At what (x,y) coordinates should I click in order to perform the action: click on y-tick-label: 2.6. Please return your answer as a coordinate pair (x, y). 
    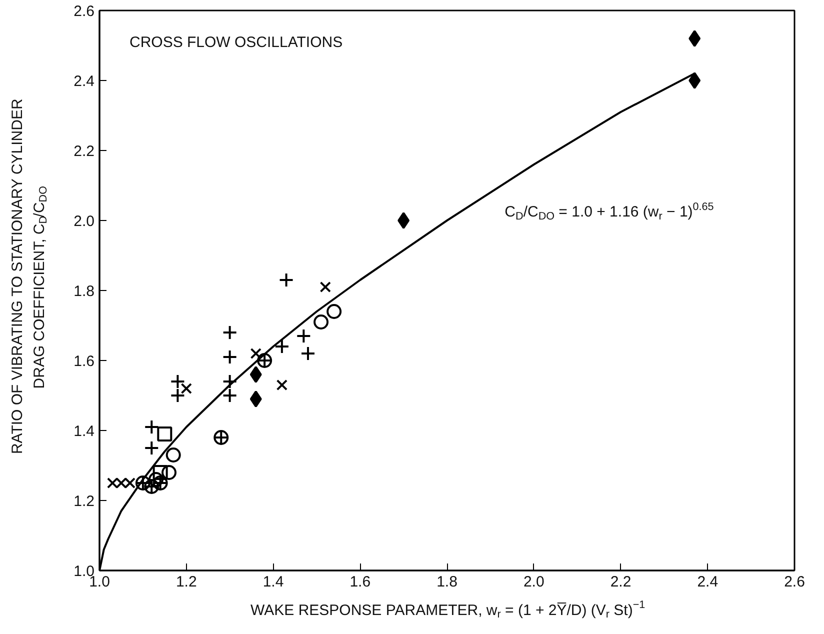
    Looking at the image, I should click on (84, 11).